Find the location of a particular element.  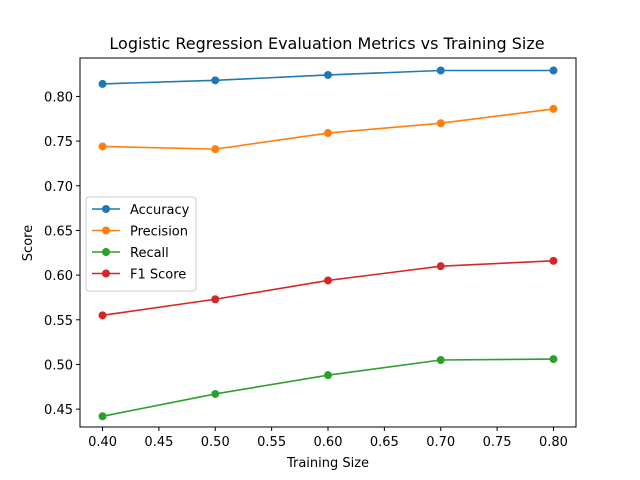

x-axis: 0.40 0.45 0.50 0.55 0.60 0.65 0.70 0.75 0.80 is located at coordinates (328, 438).